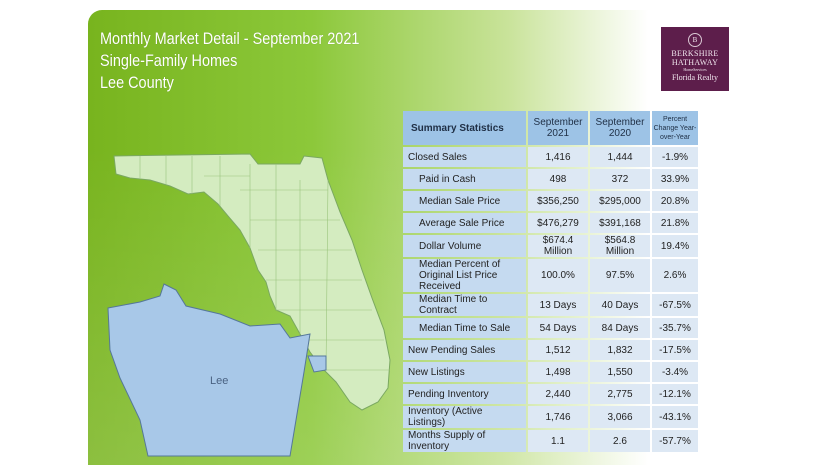 The image size is (840, 470). I want to click on row-label: Average Sale Price, so click(464, 223).